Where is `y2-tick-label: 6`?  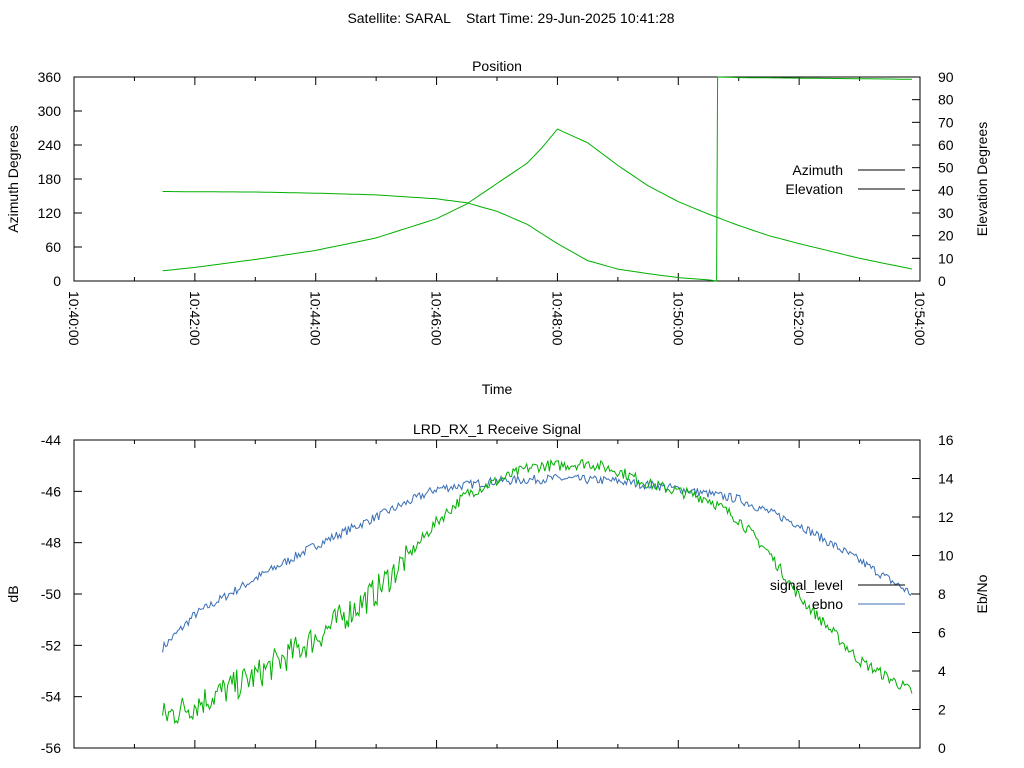 y2-tick-label: 6 is located at coordinates (942, 633).